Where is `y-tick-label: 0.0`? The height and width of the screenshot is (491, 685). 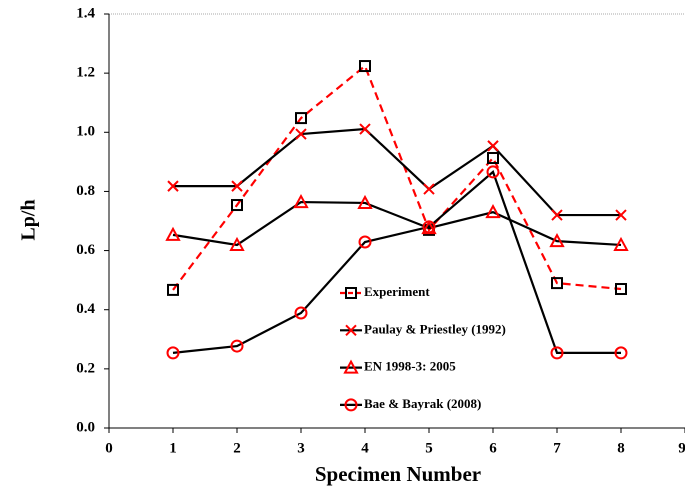 y-tick-label: 0.0 is located at coordinates (85, 427).